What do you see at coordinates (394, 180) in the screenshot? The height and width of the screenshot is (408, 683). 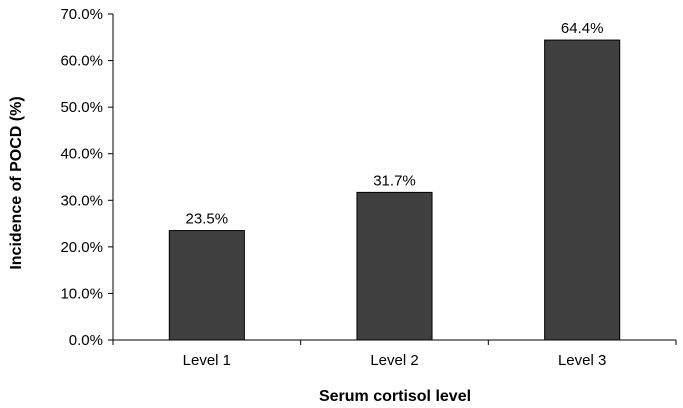 I see `bar-value-label: 31.7%` at bounding box center [394, 180].